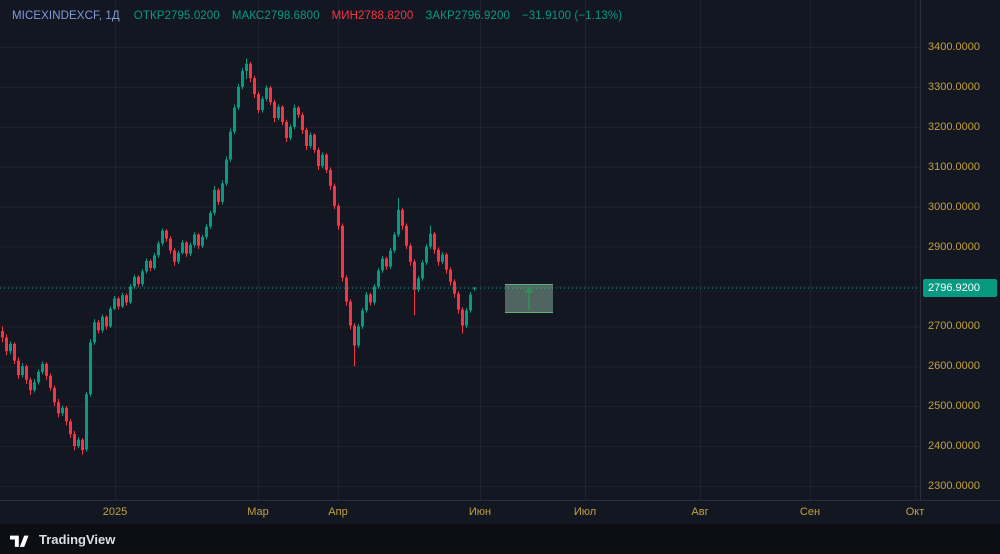 This screenshot has width=1000, height=554. I want to click on ohlc-high: МАКС2798.6800, so click(275, 16).